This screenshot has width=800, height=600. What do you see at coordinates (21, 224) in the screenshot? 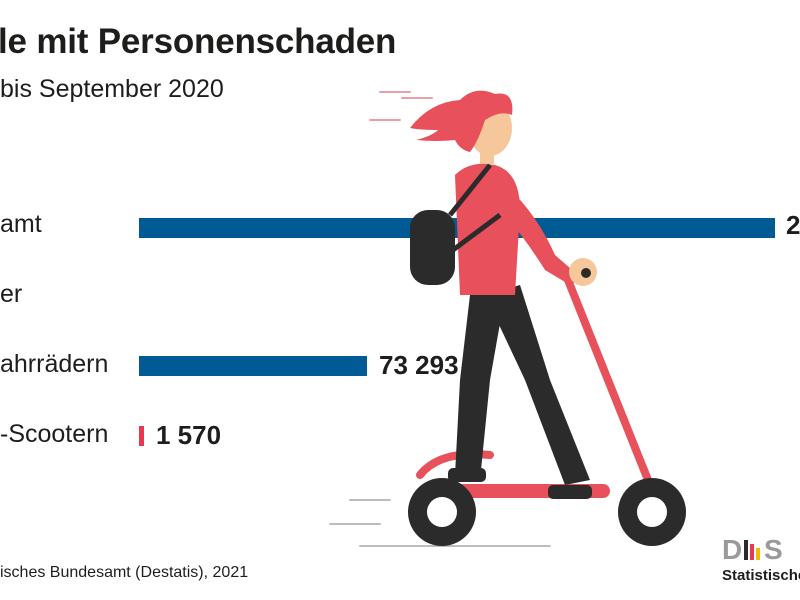
I see `category-label-1: amt` at bounding box center [21, 224].